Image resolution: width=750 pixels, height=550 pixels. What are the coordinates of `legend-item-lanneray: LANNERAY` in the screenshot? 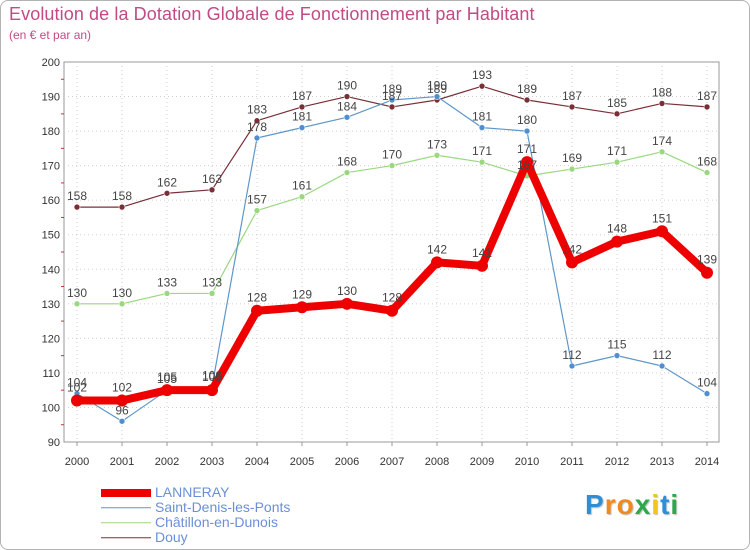 It's located at (231, 492).